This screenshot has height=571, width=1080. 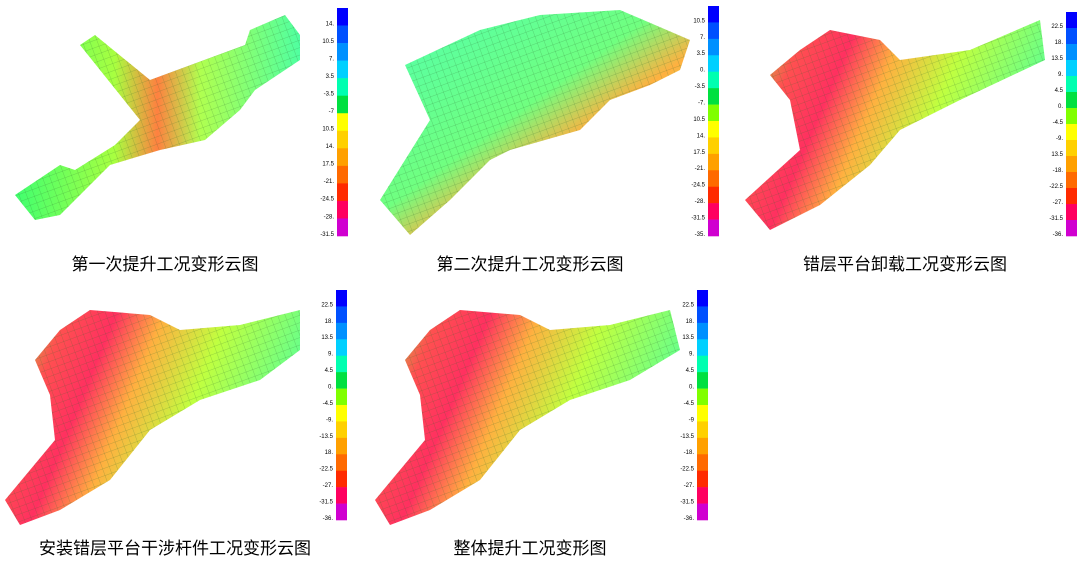 What do you see at coordinates (700, 235) in the screenshot?
I see `legend-label: -35.` at bounding box center [700, 235].